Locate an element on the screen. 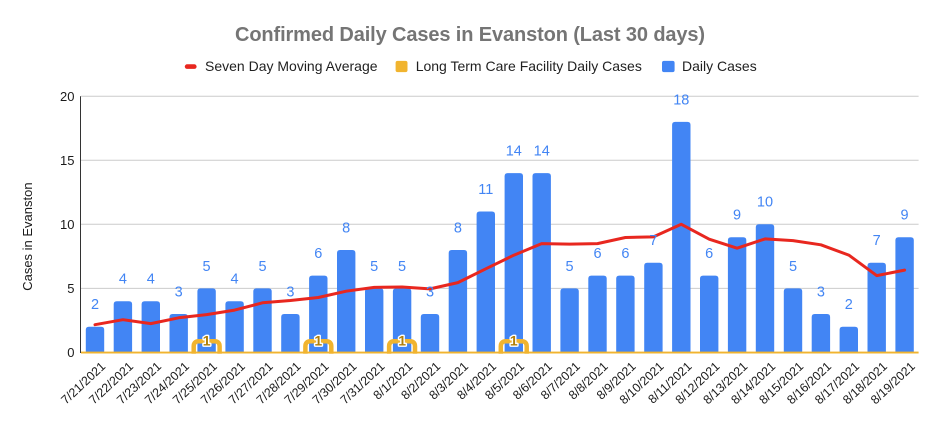 The width and height of the screenshot is (940, 424). svg-text: 15 is located at coordinates (67, 160).